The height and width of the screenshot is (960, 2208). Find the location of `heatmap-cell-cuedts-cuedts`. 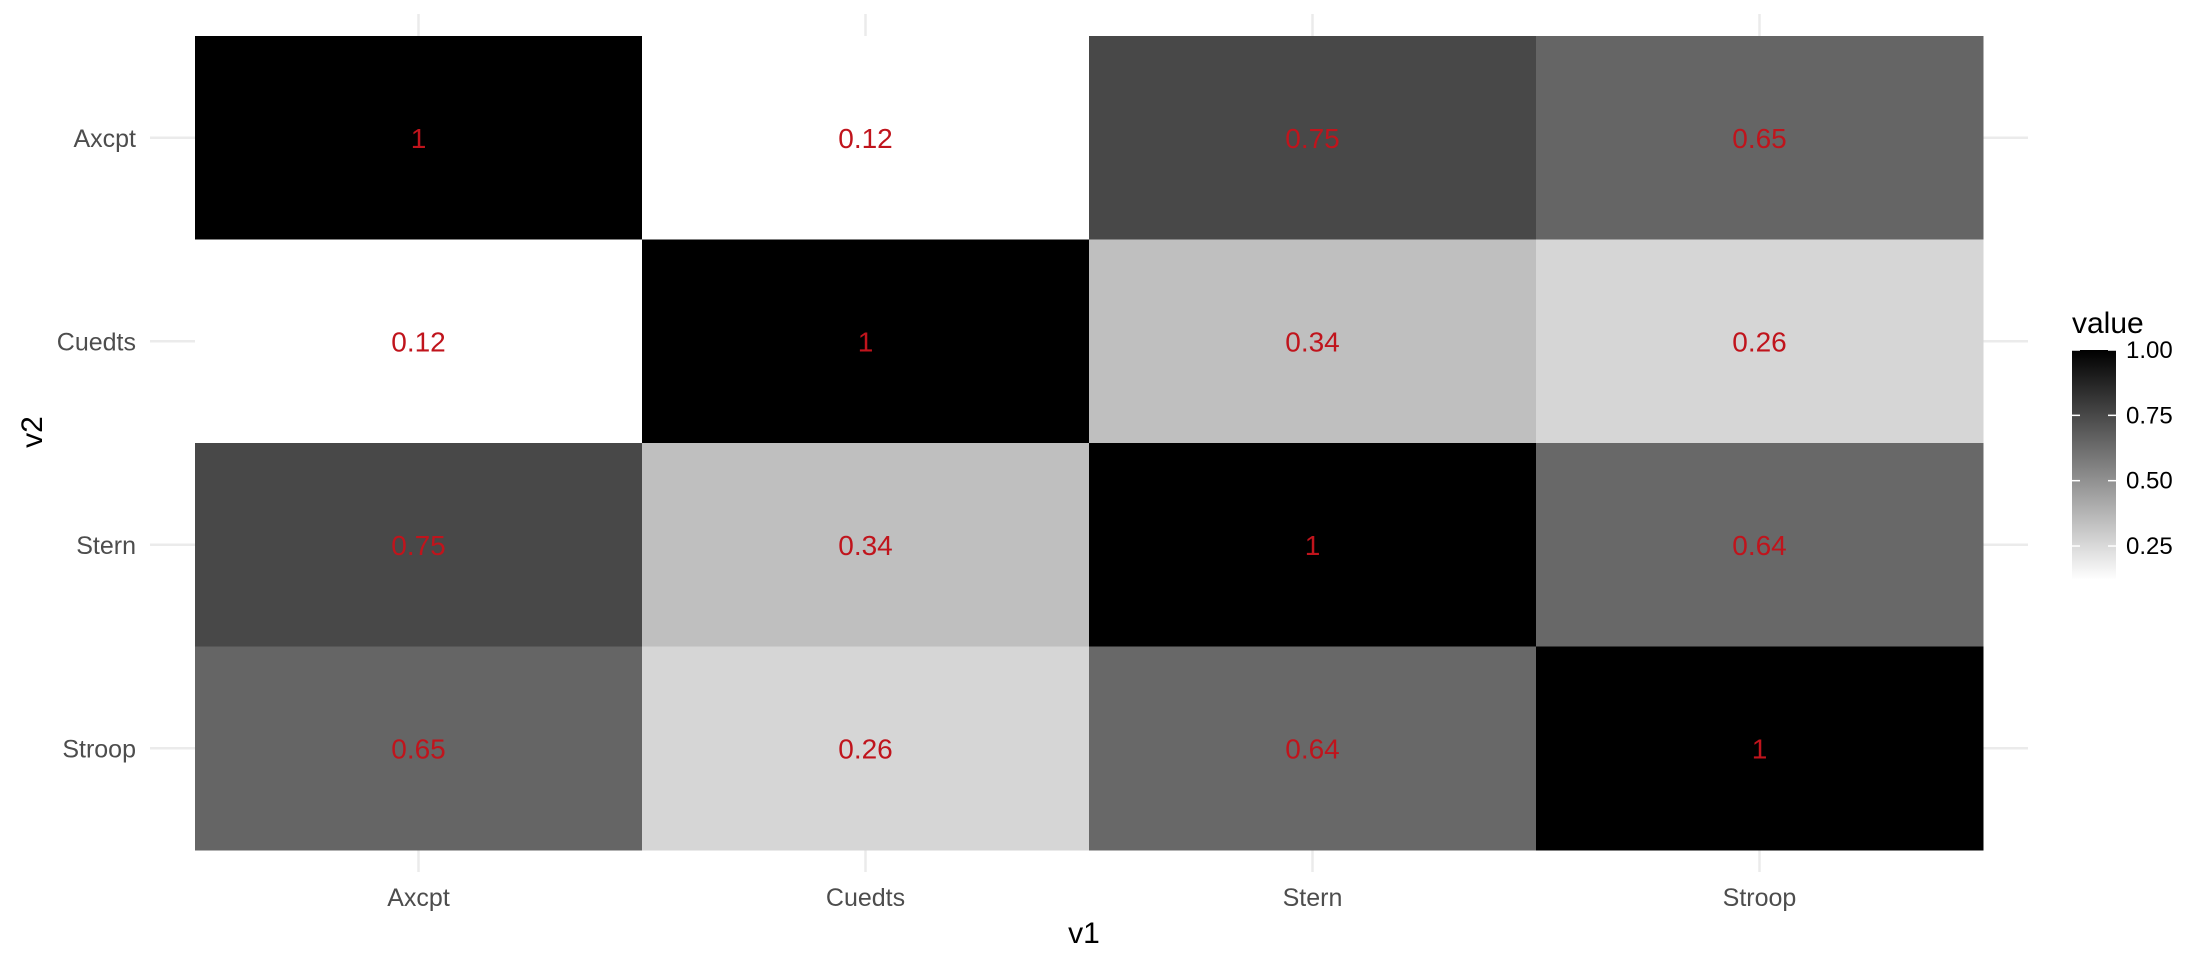

heatmap-cell-cuedts-cuedts is located at coordinates (866, 341).